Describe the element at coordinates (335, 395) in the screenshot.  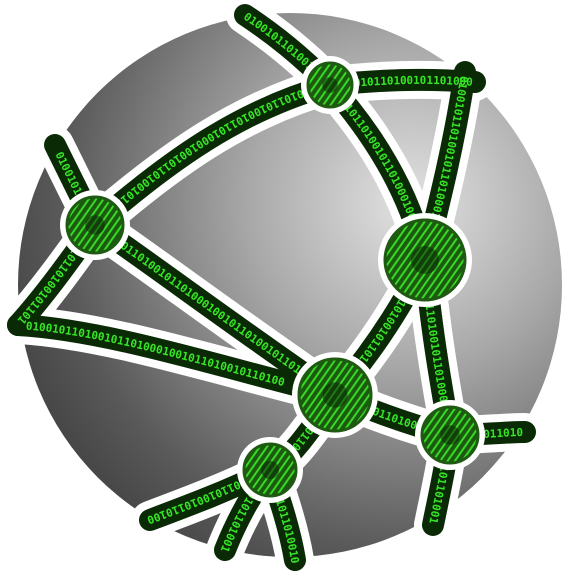
I see `node-center-core` at that location.